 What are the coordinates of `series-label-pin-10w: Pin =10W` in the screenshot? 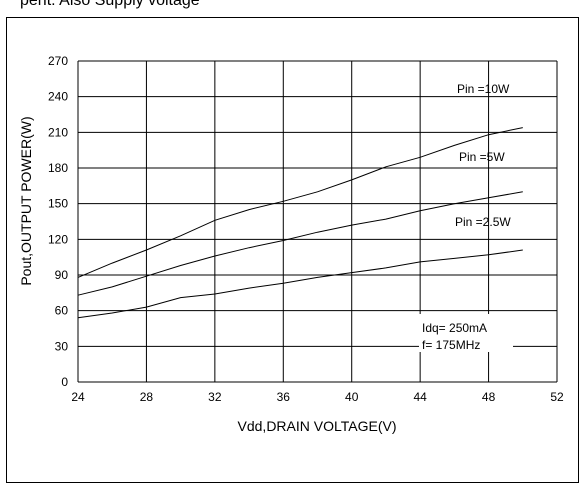 It's located at (483, 89).